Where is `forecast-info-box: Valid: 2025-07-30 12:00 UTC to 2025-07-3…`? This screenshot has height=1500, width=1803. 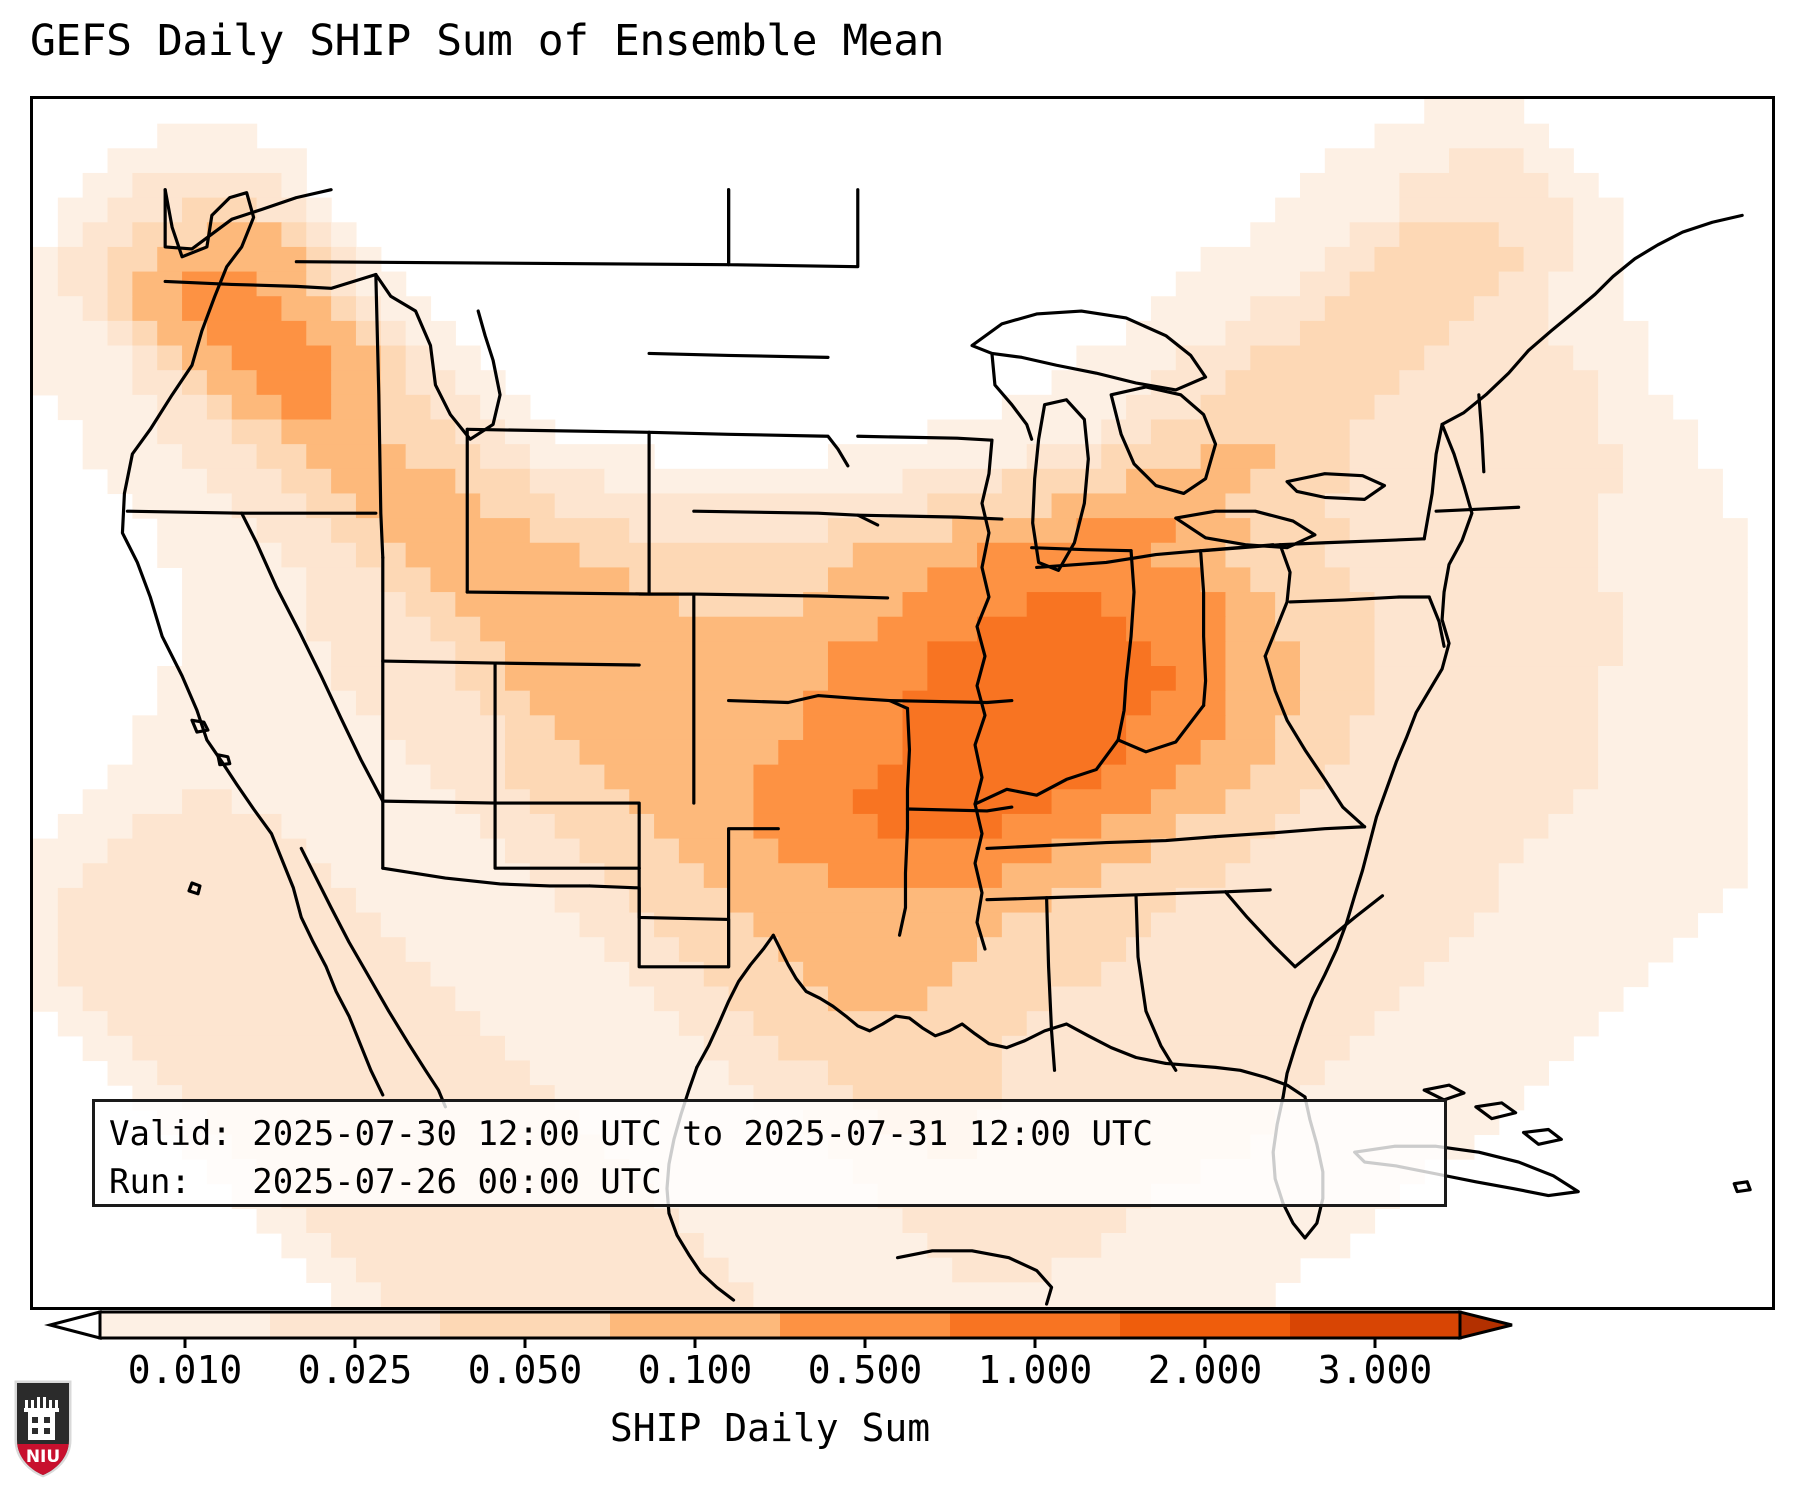
forecast-info-box: Valid: 2025-07-30 12:00 UTC to 2025-07-3… is located at coordinates (769, 1153).